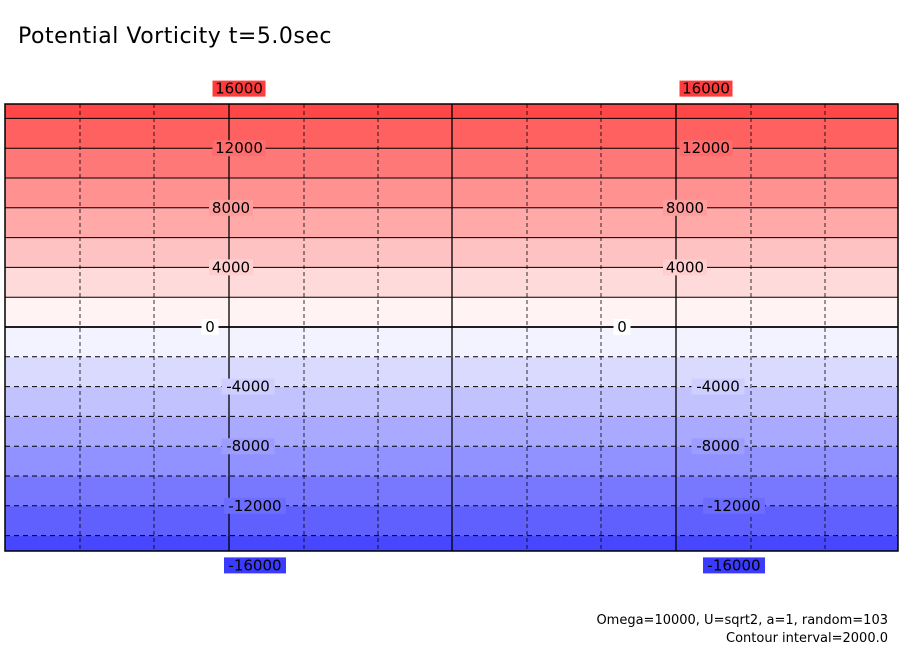 The image size is (904, 654). What do you see at coordinates (175, 36) in the screenshot?
I see `chart-title: Potential Vorticity t=5.0sec` at bounding box center [175, 36].